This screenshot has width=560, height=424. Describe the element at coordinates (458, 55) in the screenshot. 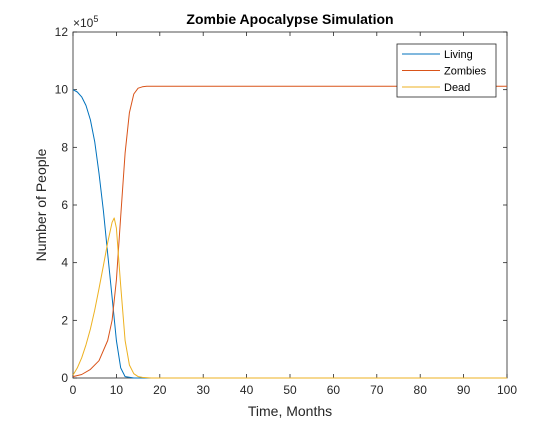

I see `legend-entry-living: Living` at that location.